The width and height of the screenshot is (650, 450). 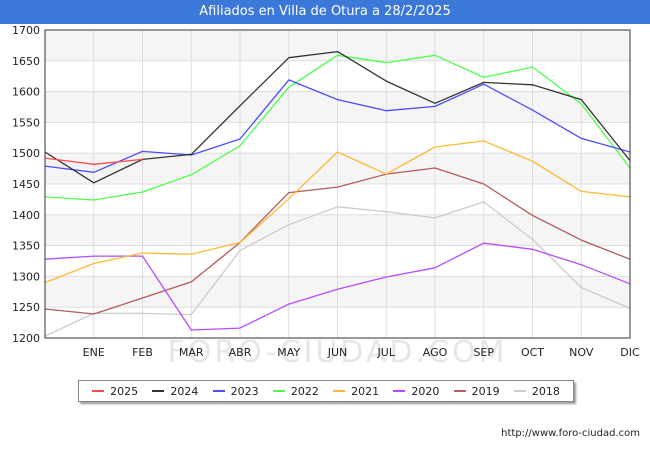 I want to click on y-tick-label: 1200, so click(x=26, y=338).